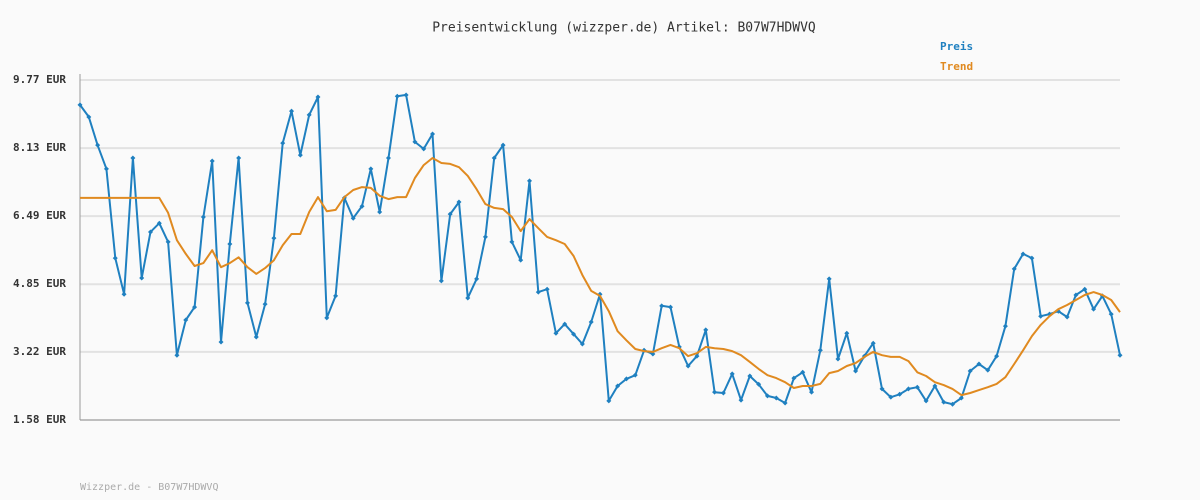  I want to click on y-tick-label: 8.13 EUR, so click(39, 147).